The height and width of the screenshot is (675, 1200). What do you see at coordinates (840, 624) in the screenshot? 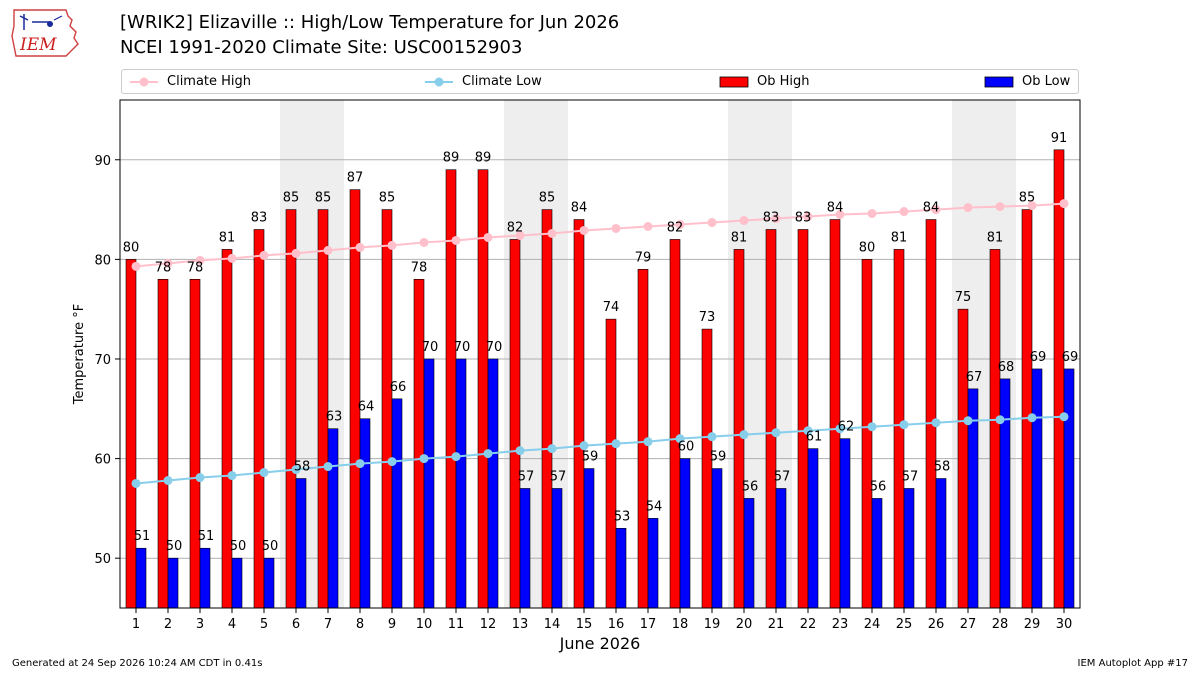
I see `x-tick-label-23: 23` at bounding box center [840, 624].